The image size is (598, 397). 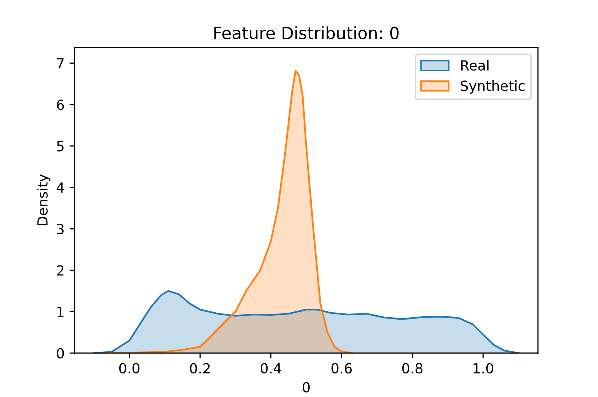 I want to click on chart-title: Feature Distribution: 0, so click(x=306, y=33).